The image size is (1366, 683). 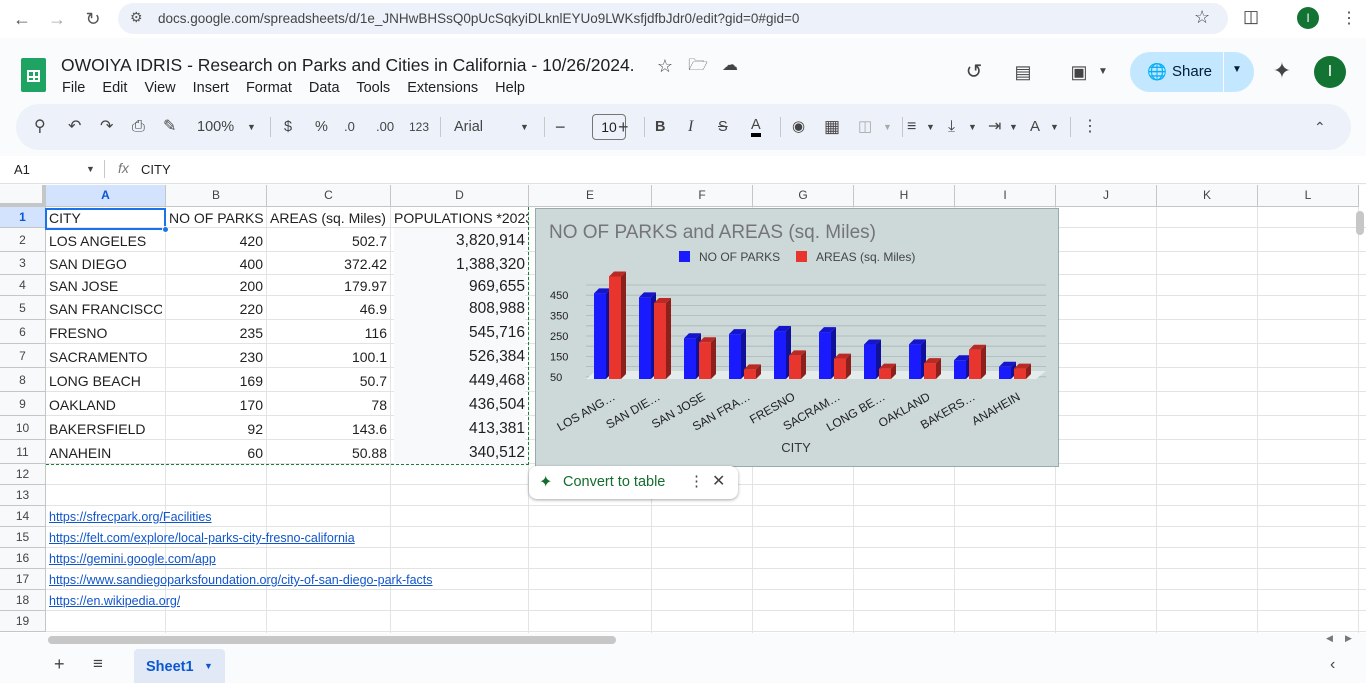 What do you see at coordinates (904, 196) in the screenshot?
I see `column-header-h: H` at bounding box center [904, 196].